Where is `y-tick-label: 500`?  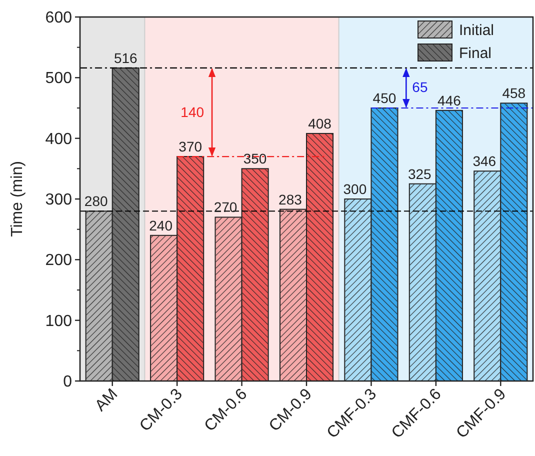 y-tick-label: 500 is located at coordinates (58, 79).